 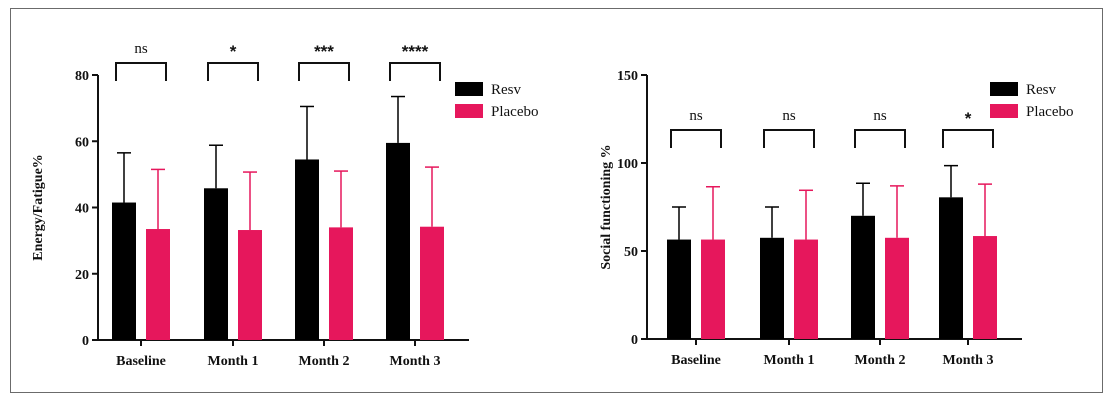 What do you see at coordinates (82, 76) in the screenshot?
I see `y-tick-label: 80` at bounding box center [82, 76].